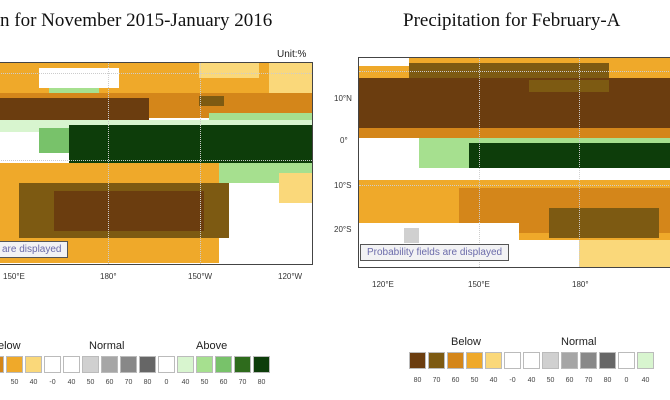  Describe the element at coordinates (383, 284) in the screenshot. I see `lon-tick: 120°E` at that location.